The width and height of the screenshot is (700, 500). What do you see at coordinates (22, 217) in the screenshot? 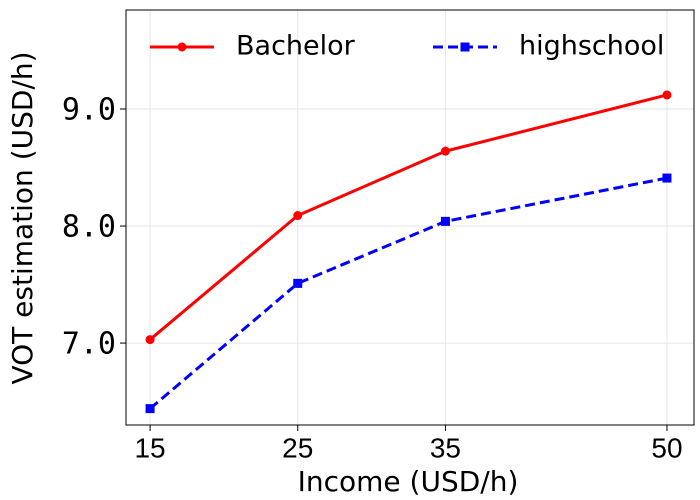
I see `y-axis-label: VOT estimation (USD/h)` at bounding box center [22, 217].